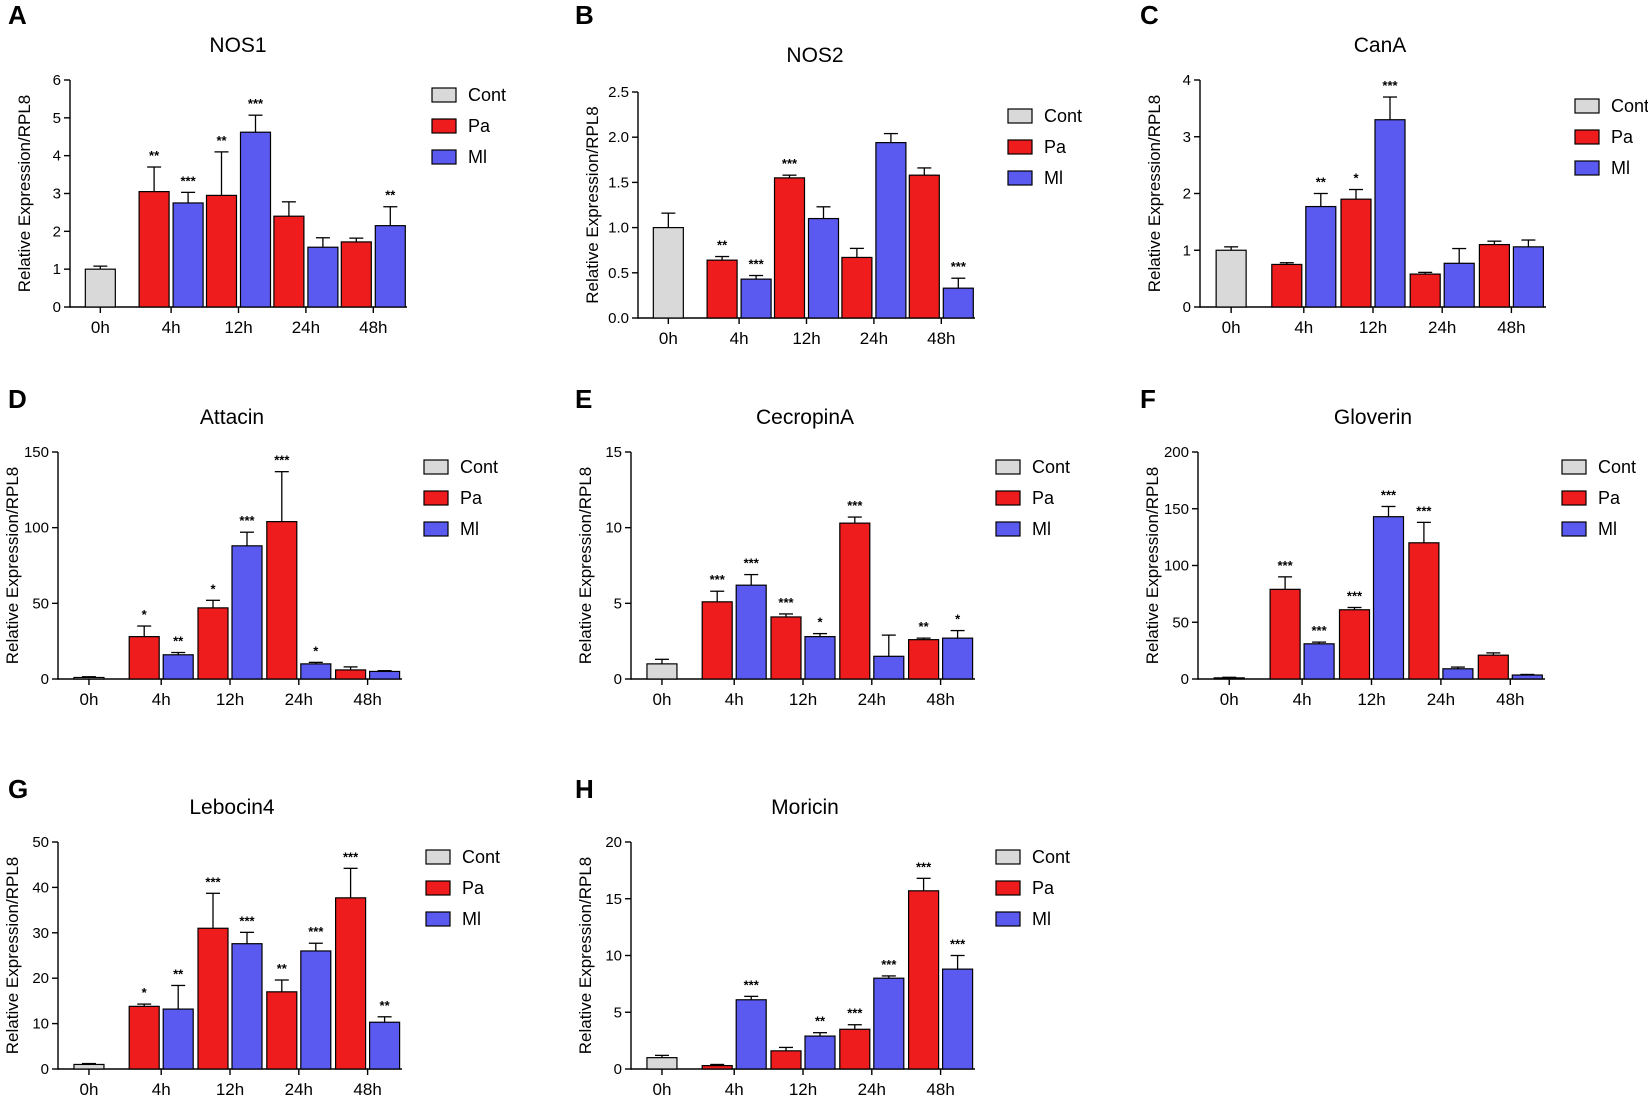  I want to click on y-tick-label: 2, so click(1187, 194).